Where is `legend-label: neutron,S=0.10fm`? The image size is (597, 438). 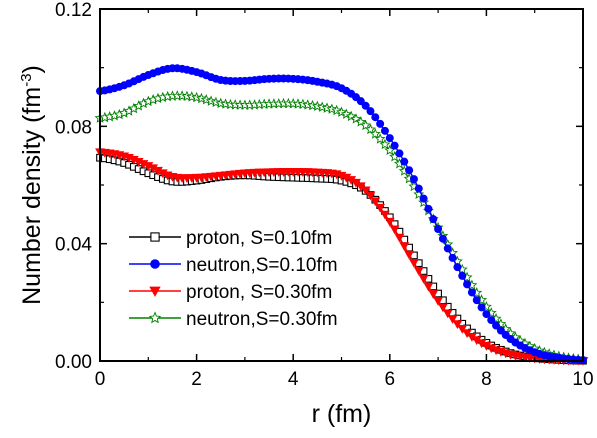 legend-label: neutron,S=0.10fm is located at coordinates (262, 265).